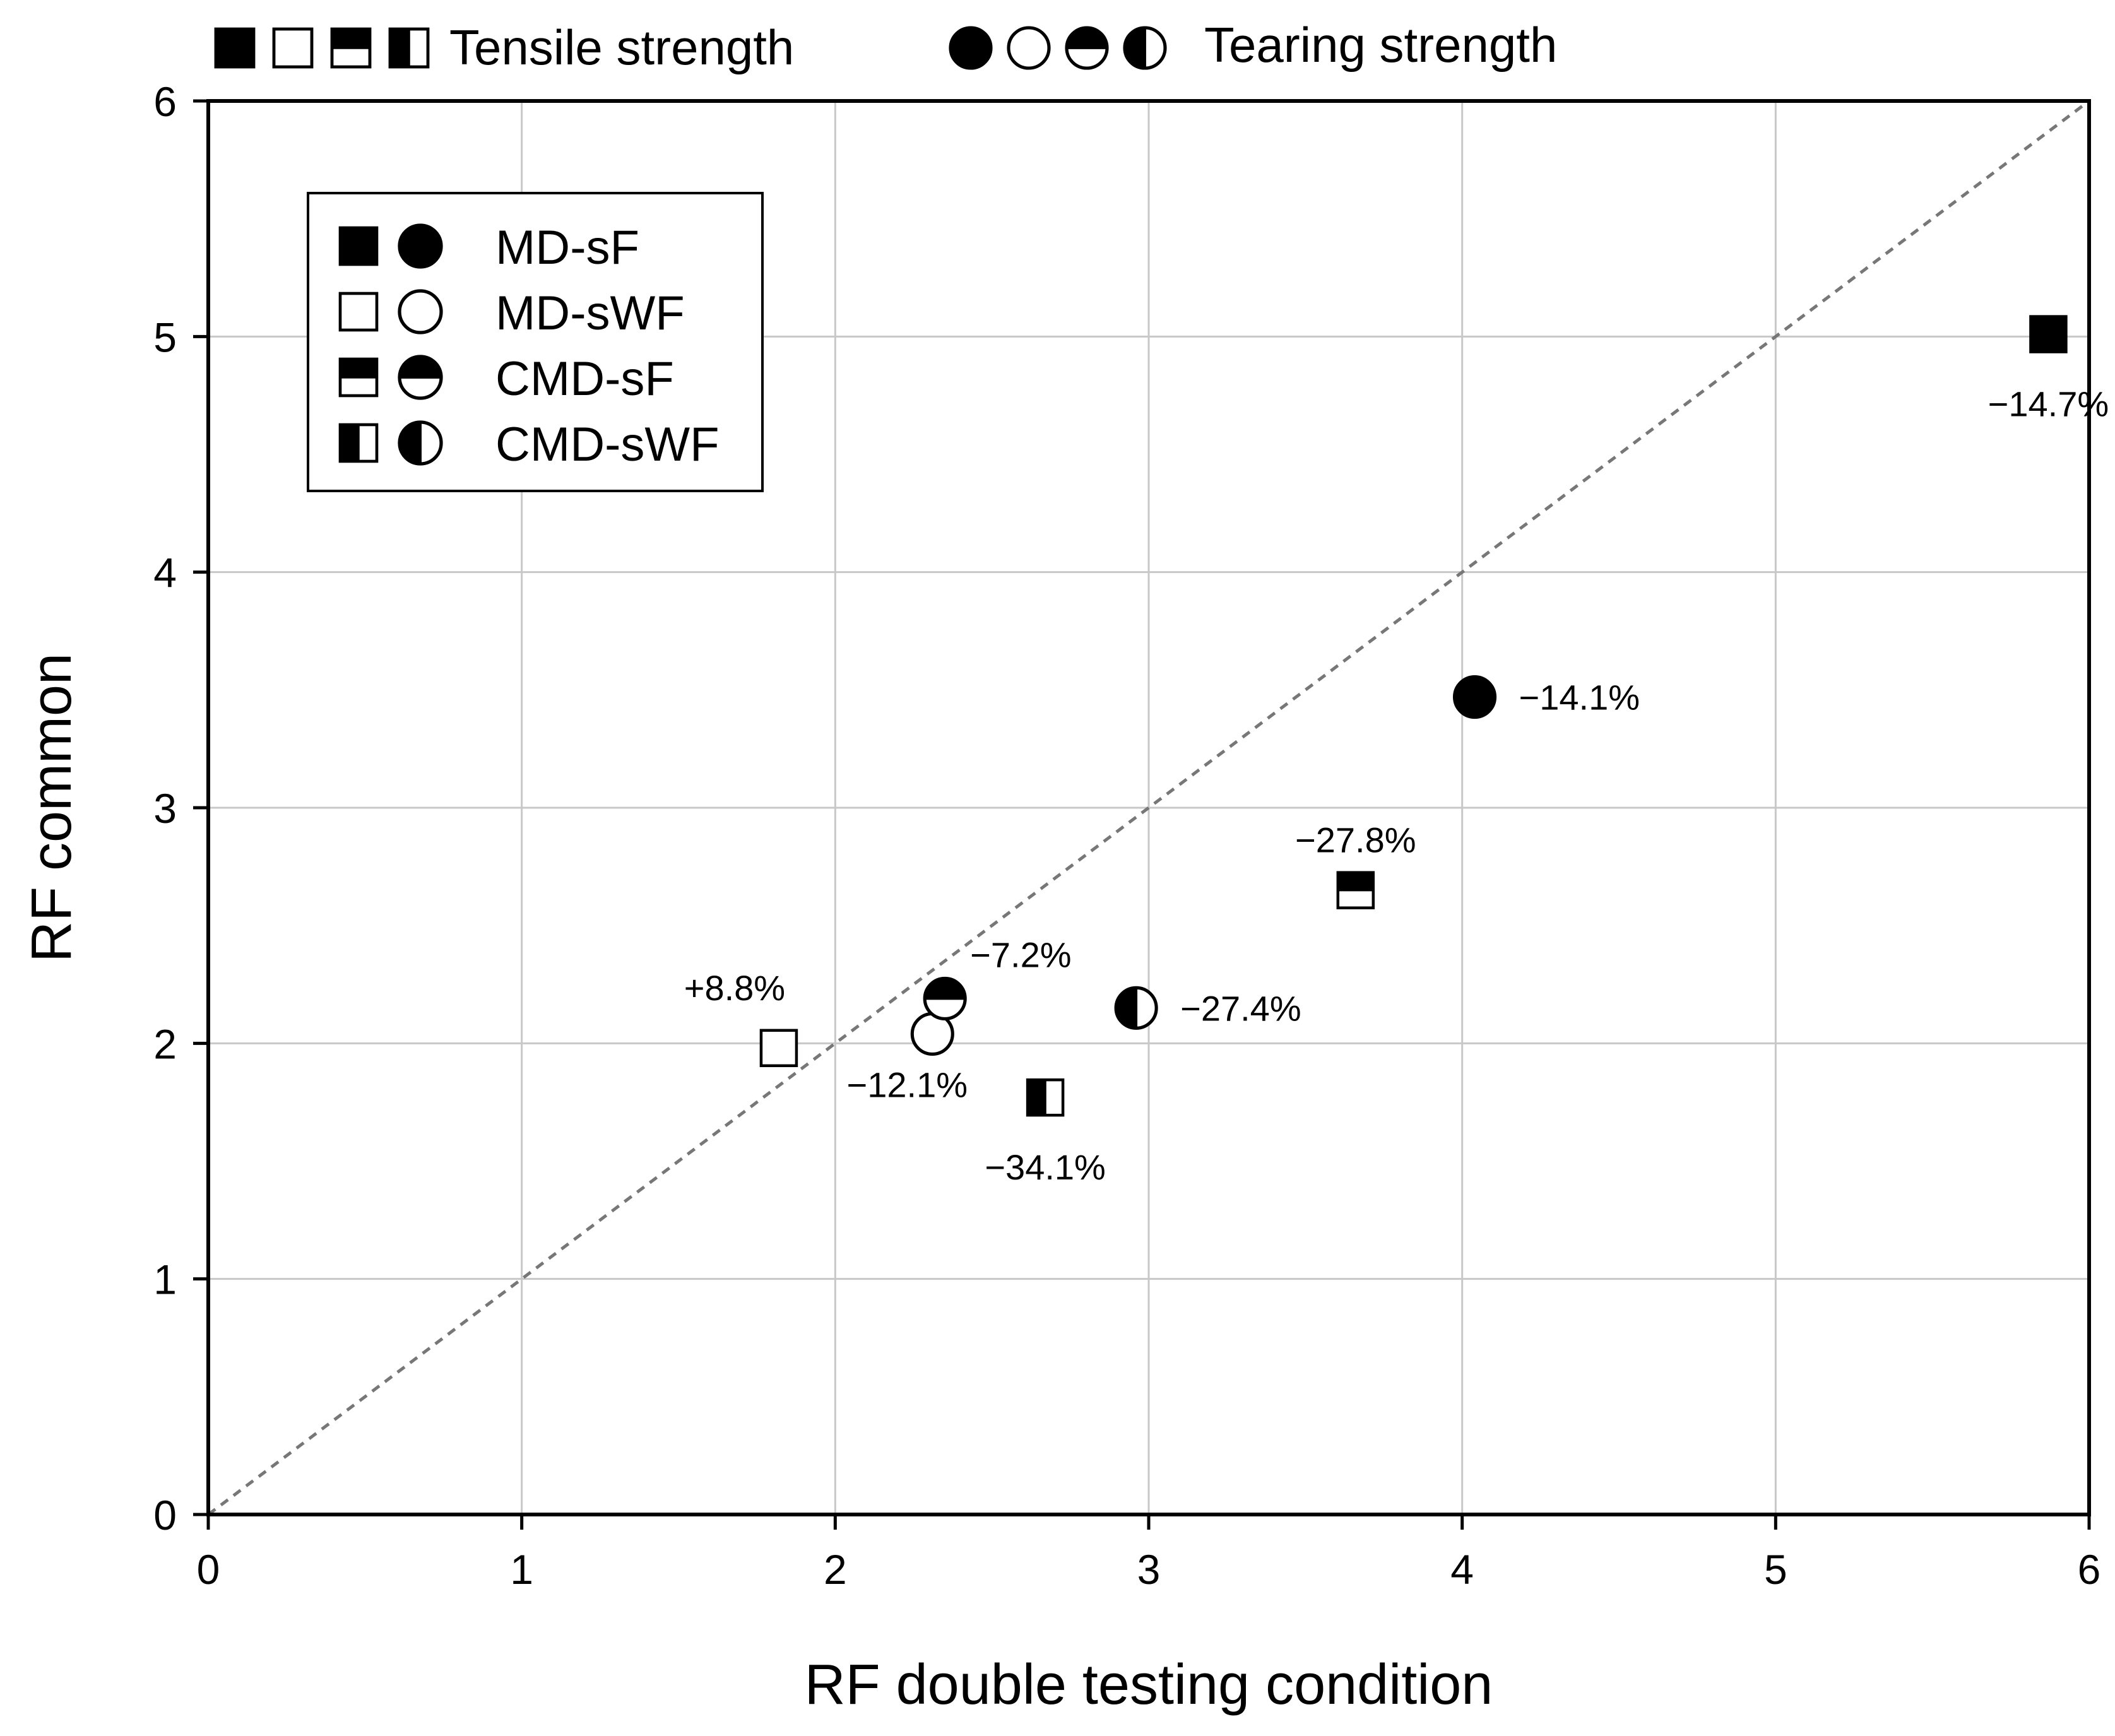  What do you see at coordinates (885, 46) in the screenshot?
I see `top-legend: Tensile strength Tearing strength` at bounding box center [885, 46].